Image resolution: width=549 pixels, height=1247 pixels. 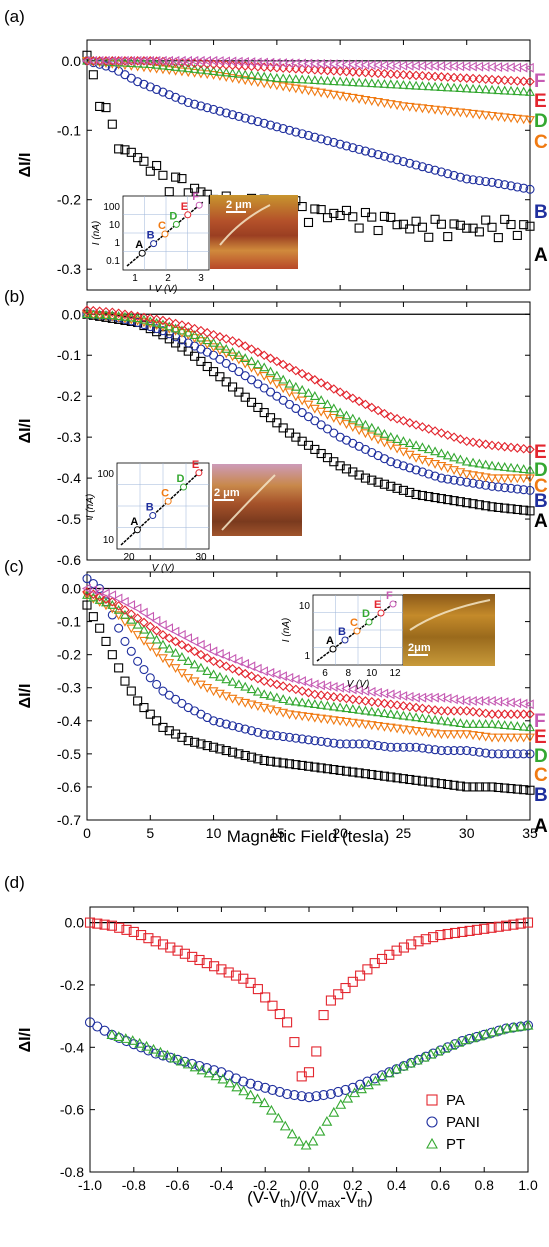 I want to click on x-tick-label: 5, so click(x=150, y=833).